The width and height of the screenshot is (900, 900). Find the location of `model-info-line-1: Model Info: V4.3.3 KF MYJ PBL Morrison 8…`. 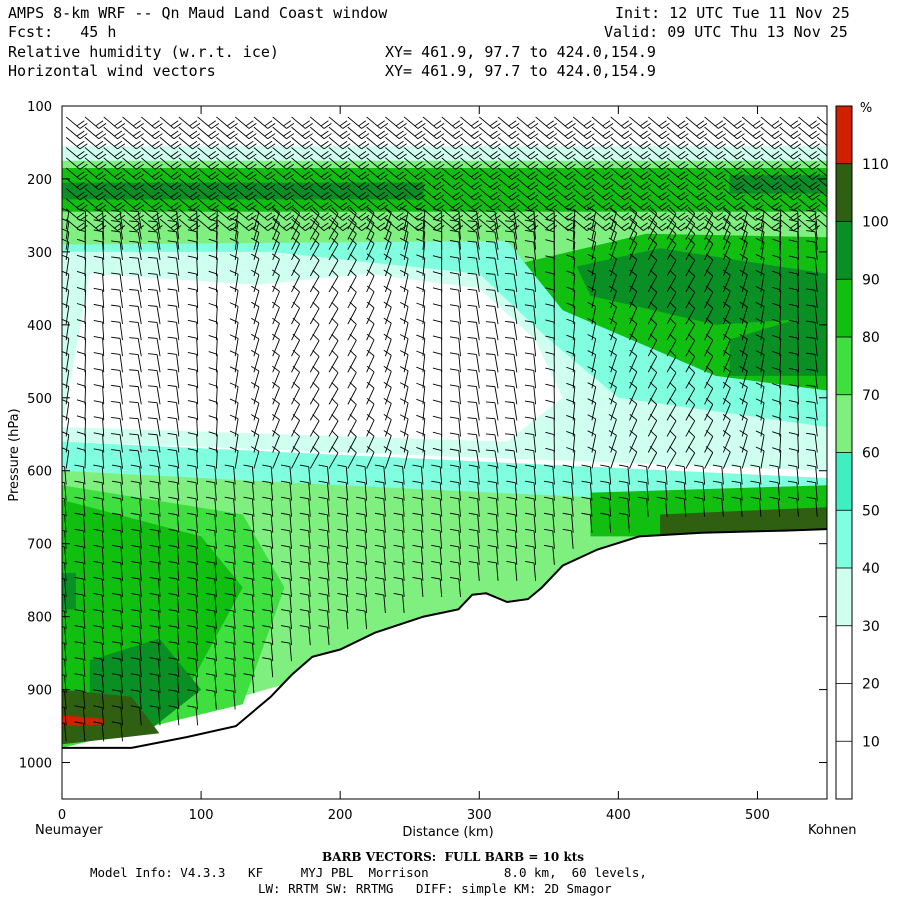

model-info-line-1: Model Info: V4.3.3 KF MYJ PBL Morrison 8… is located at coordinates (368, 872).